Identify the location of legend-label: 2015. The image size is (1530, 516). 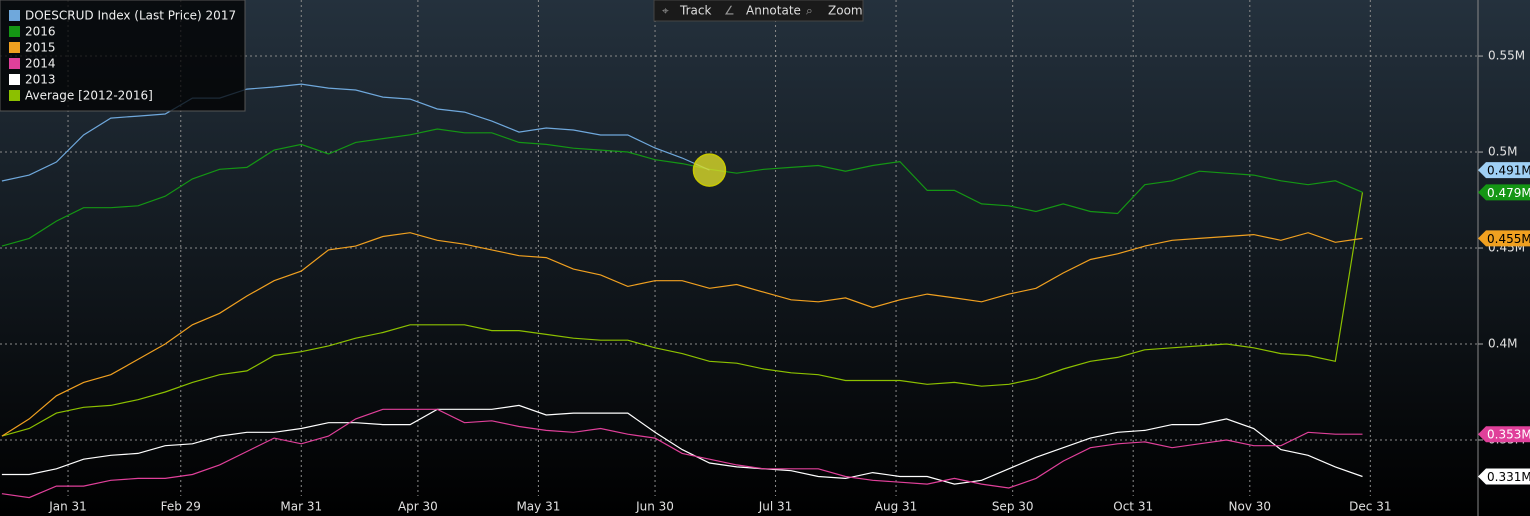
(40, 48).